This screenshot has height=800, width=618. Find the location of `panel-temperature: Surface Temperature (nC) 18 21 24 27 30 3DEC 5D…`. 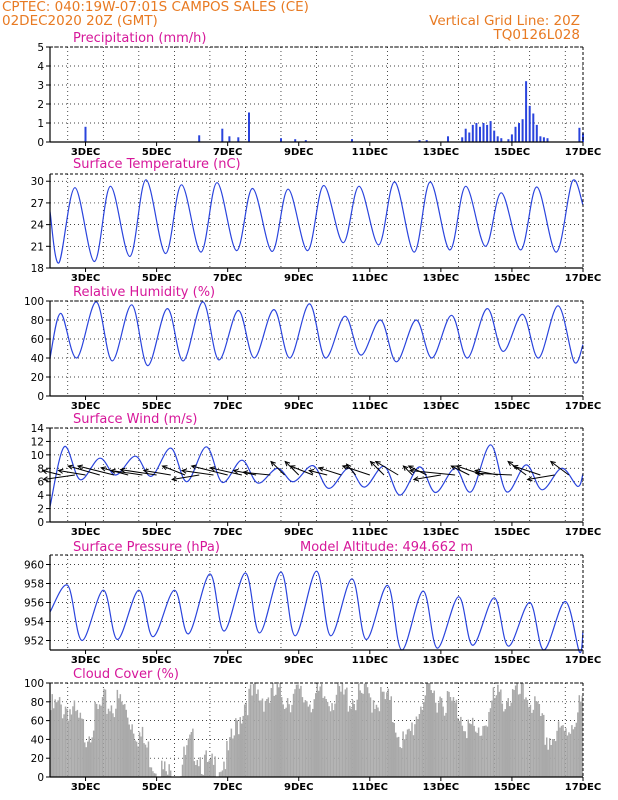

panel-temperature: Surface Temperature (nC) 18 21 24 27 30 3DEC 5D… is located at coordinates (316, 220).